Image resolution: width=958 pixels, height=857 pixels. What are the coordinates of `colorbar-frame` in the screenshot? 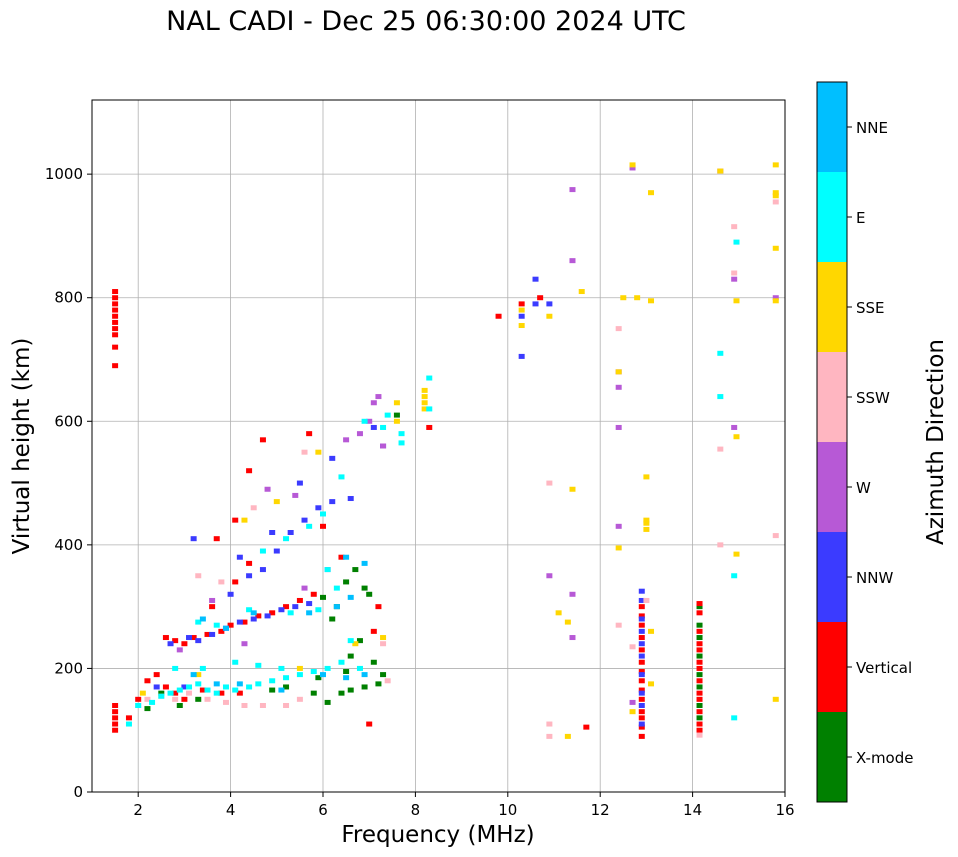 It's located at (832, 442).